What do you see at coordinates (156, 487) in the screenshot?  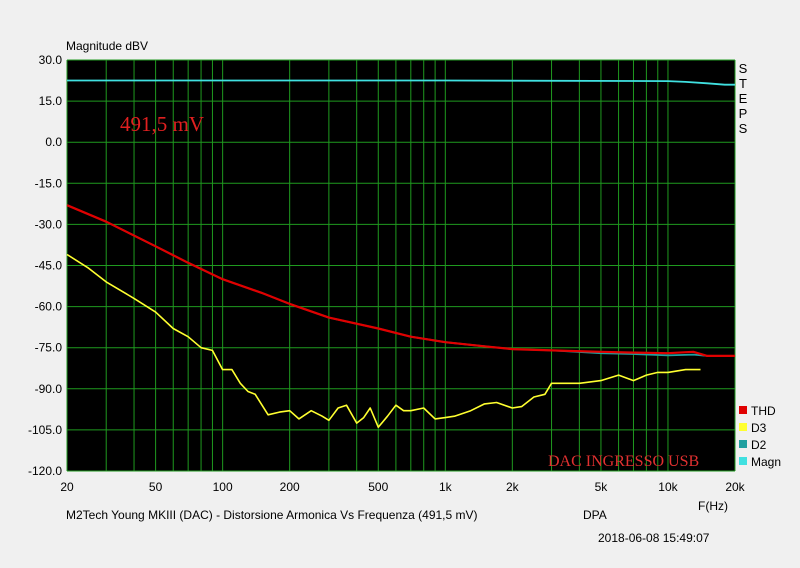 I see `x-tick-label: 50` at bounding box center [156, 487].